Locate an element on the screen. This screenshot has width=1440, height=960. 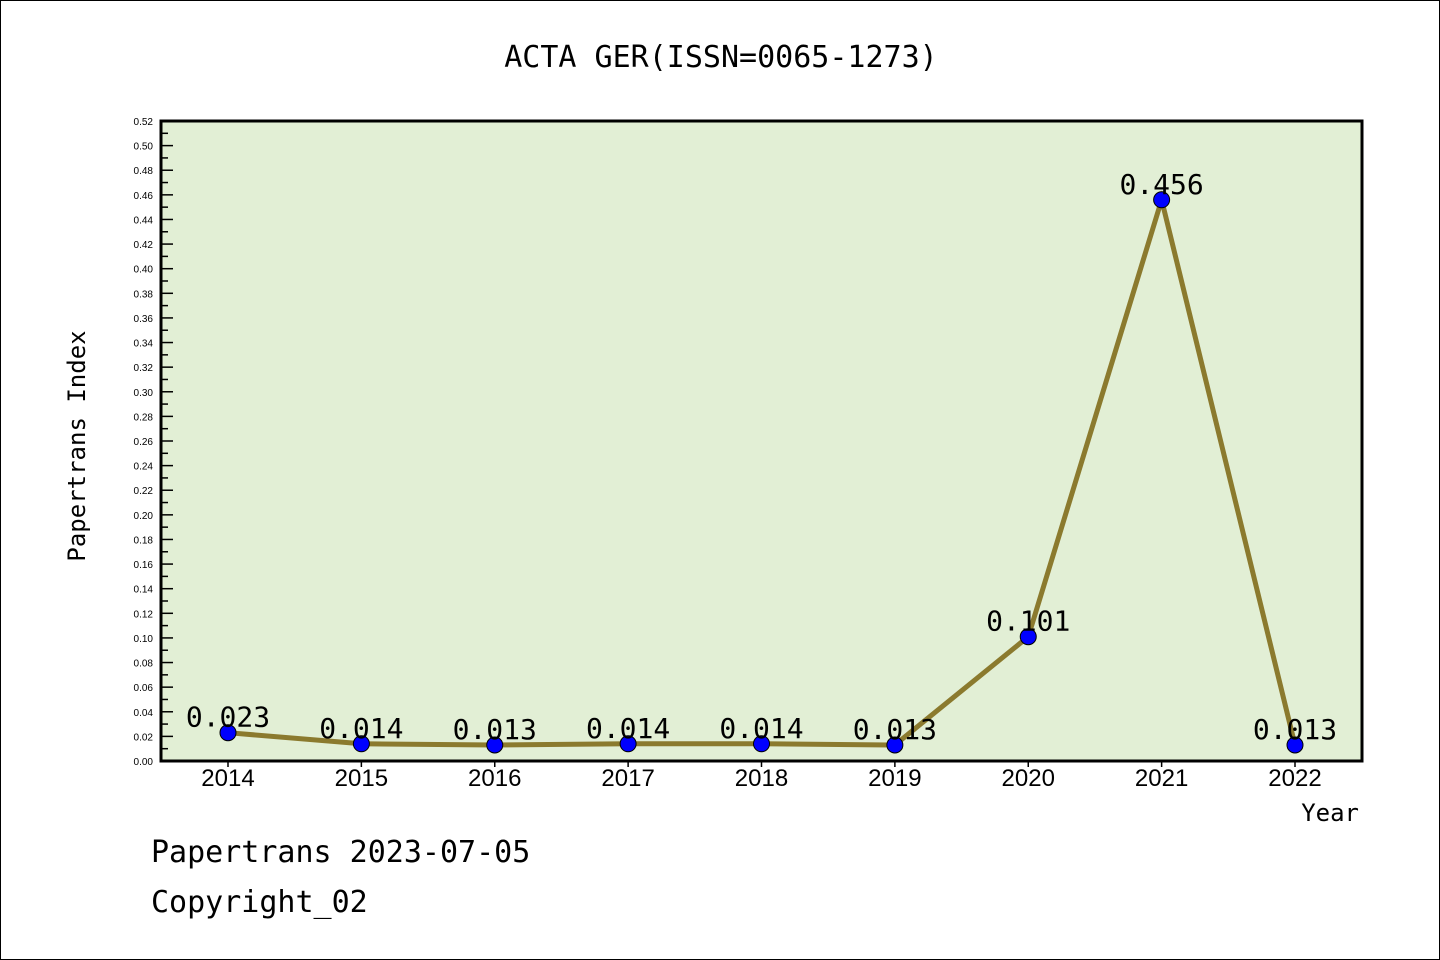
y-tick-label: 0.16 is located at coordinates (144, 565).